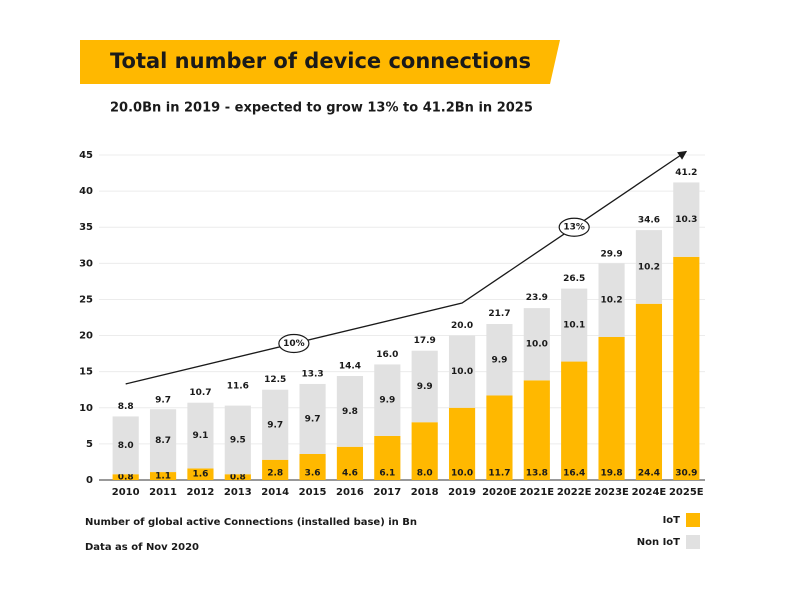  What do you see at coordinates (89, 444) in the screenshot?
I see `y-tick-label: 5` at bounding box center [89, 444].